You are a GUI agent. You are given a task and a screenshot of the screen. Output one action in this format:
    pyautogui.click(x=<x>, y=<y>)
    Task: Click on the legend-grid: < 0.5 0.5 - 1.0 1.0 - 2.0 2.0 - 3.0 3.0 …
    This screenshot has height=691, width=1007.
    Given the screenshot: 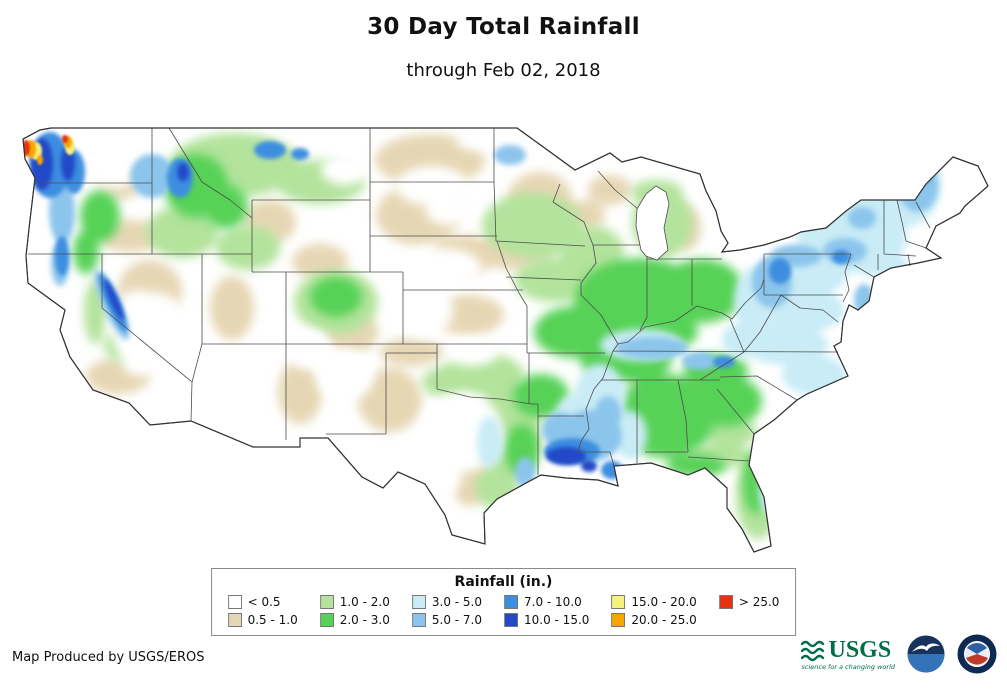 What is the action you would take?
    pyautogui.click(x=503, y=611)
    